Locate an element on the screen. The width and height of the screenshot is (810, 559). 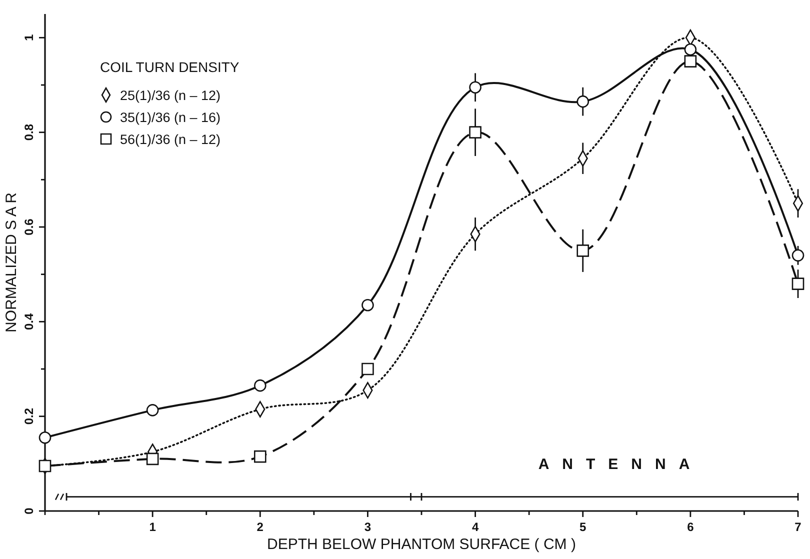
x-tick-label: 1 is located at coordinates (152, 527).